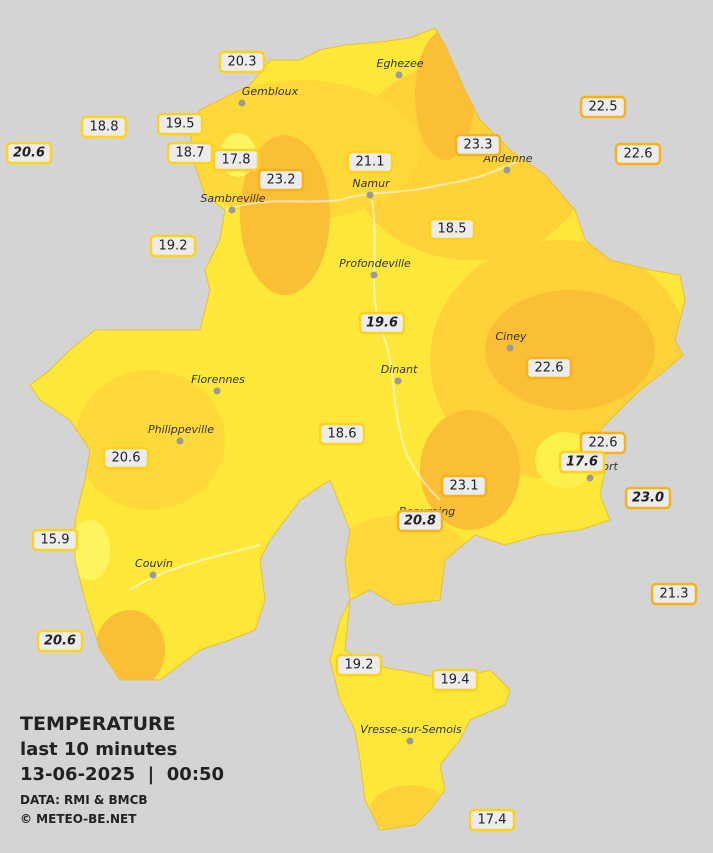 The image size is (713, 853). What do you see at coordinates (154, 563) in the screenshot?
I see `city-label: Couvin` at bounding box center [154, 563].